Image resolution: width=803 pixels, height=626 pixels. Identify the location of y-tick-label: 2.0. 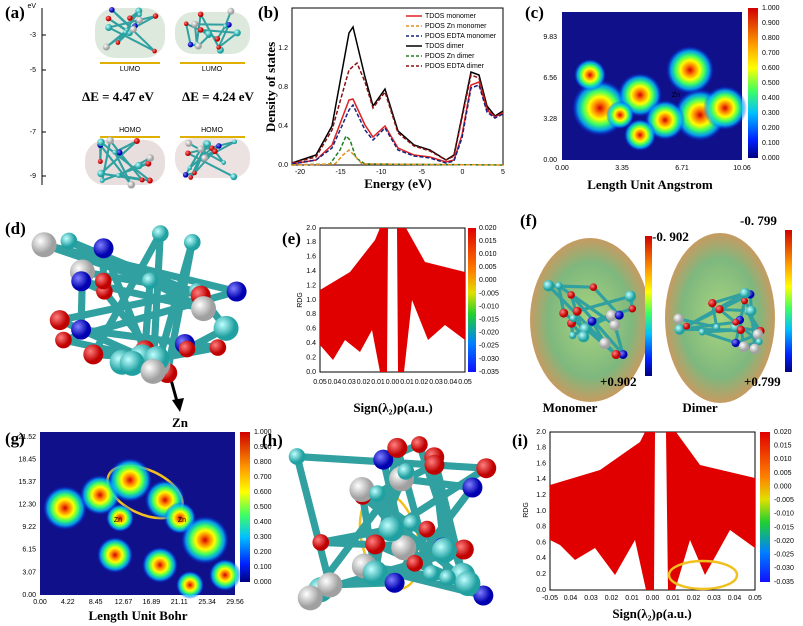
(311, 228).